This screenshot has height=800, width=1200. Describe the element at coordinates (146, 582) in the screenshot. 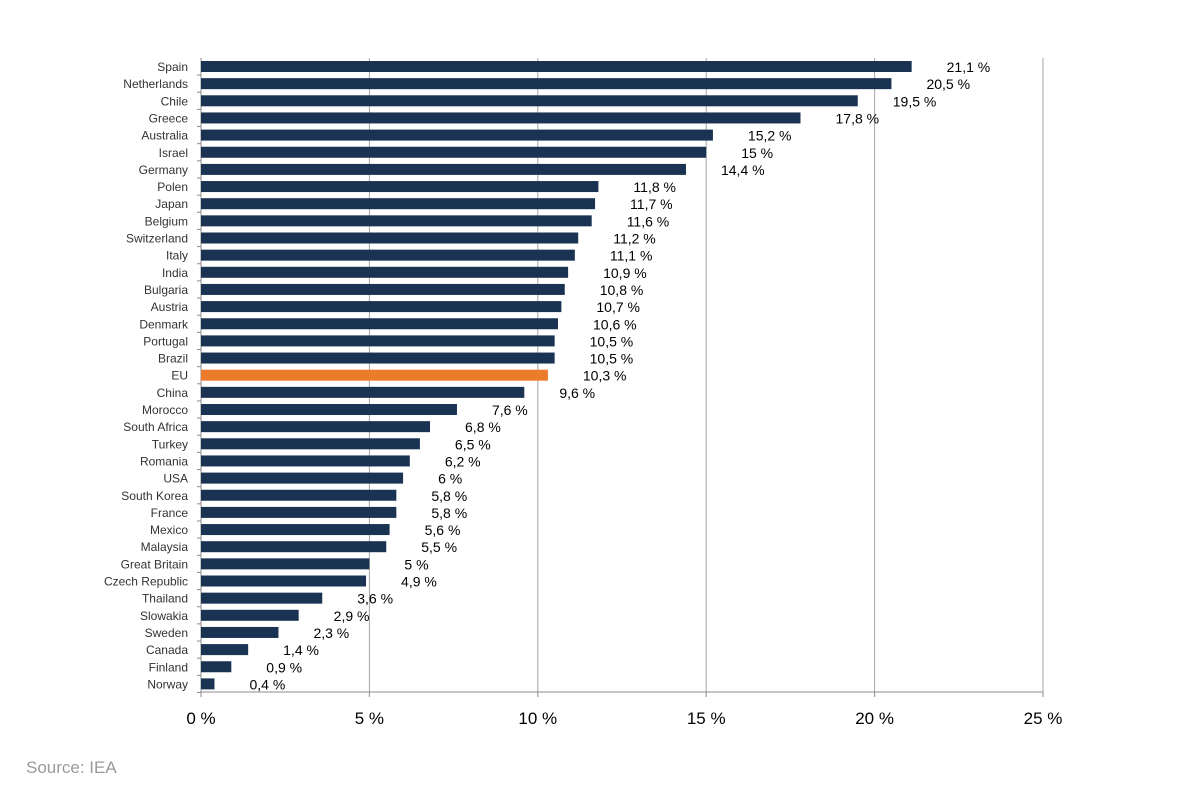

I see `category-label: Czech Republic` at that location.